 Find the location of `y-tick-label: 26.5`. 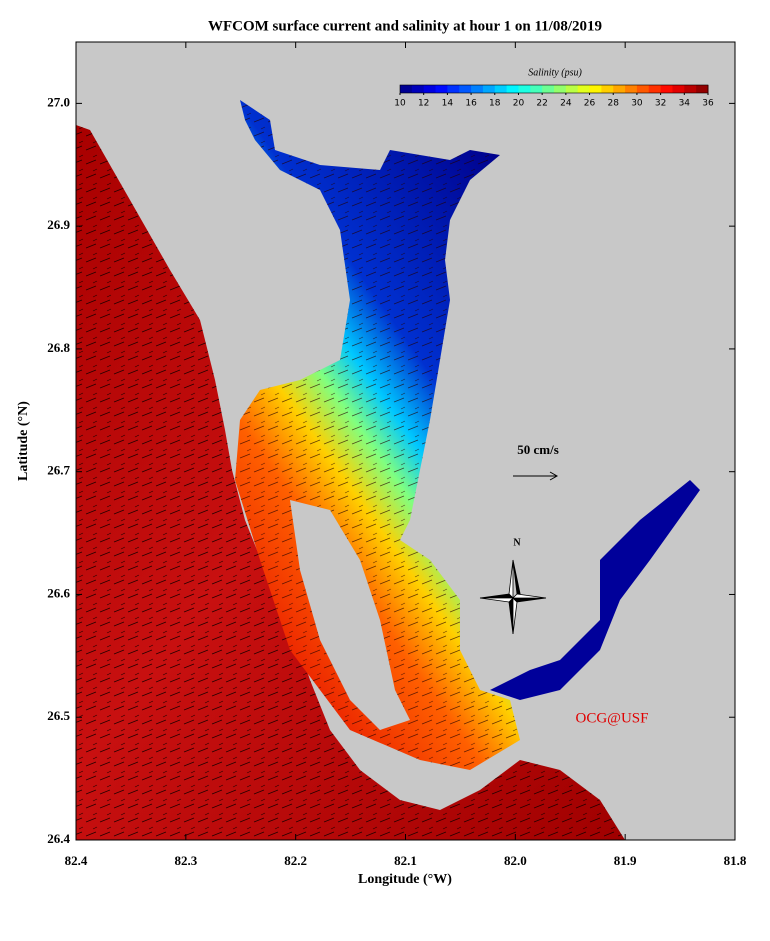

y-tick-label: 26.5 is located at coordinates (58, 715).